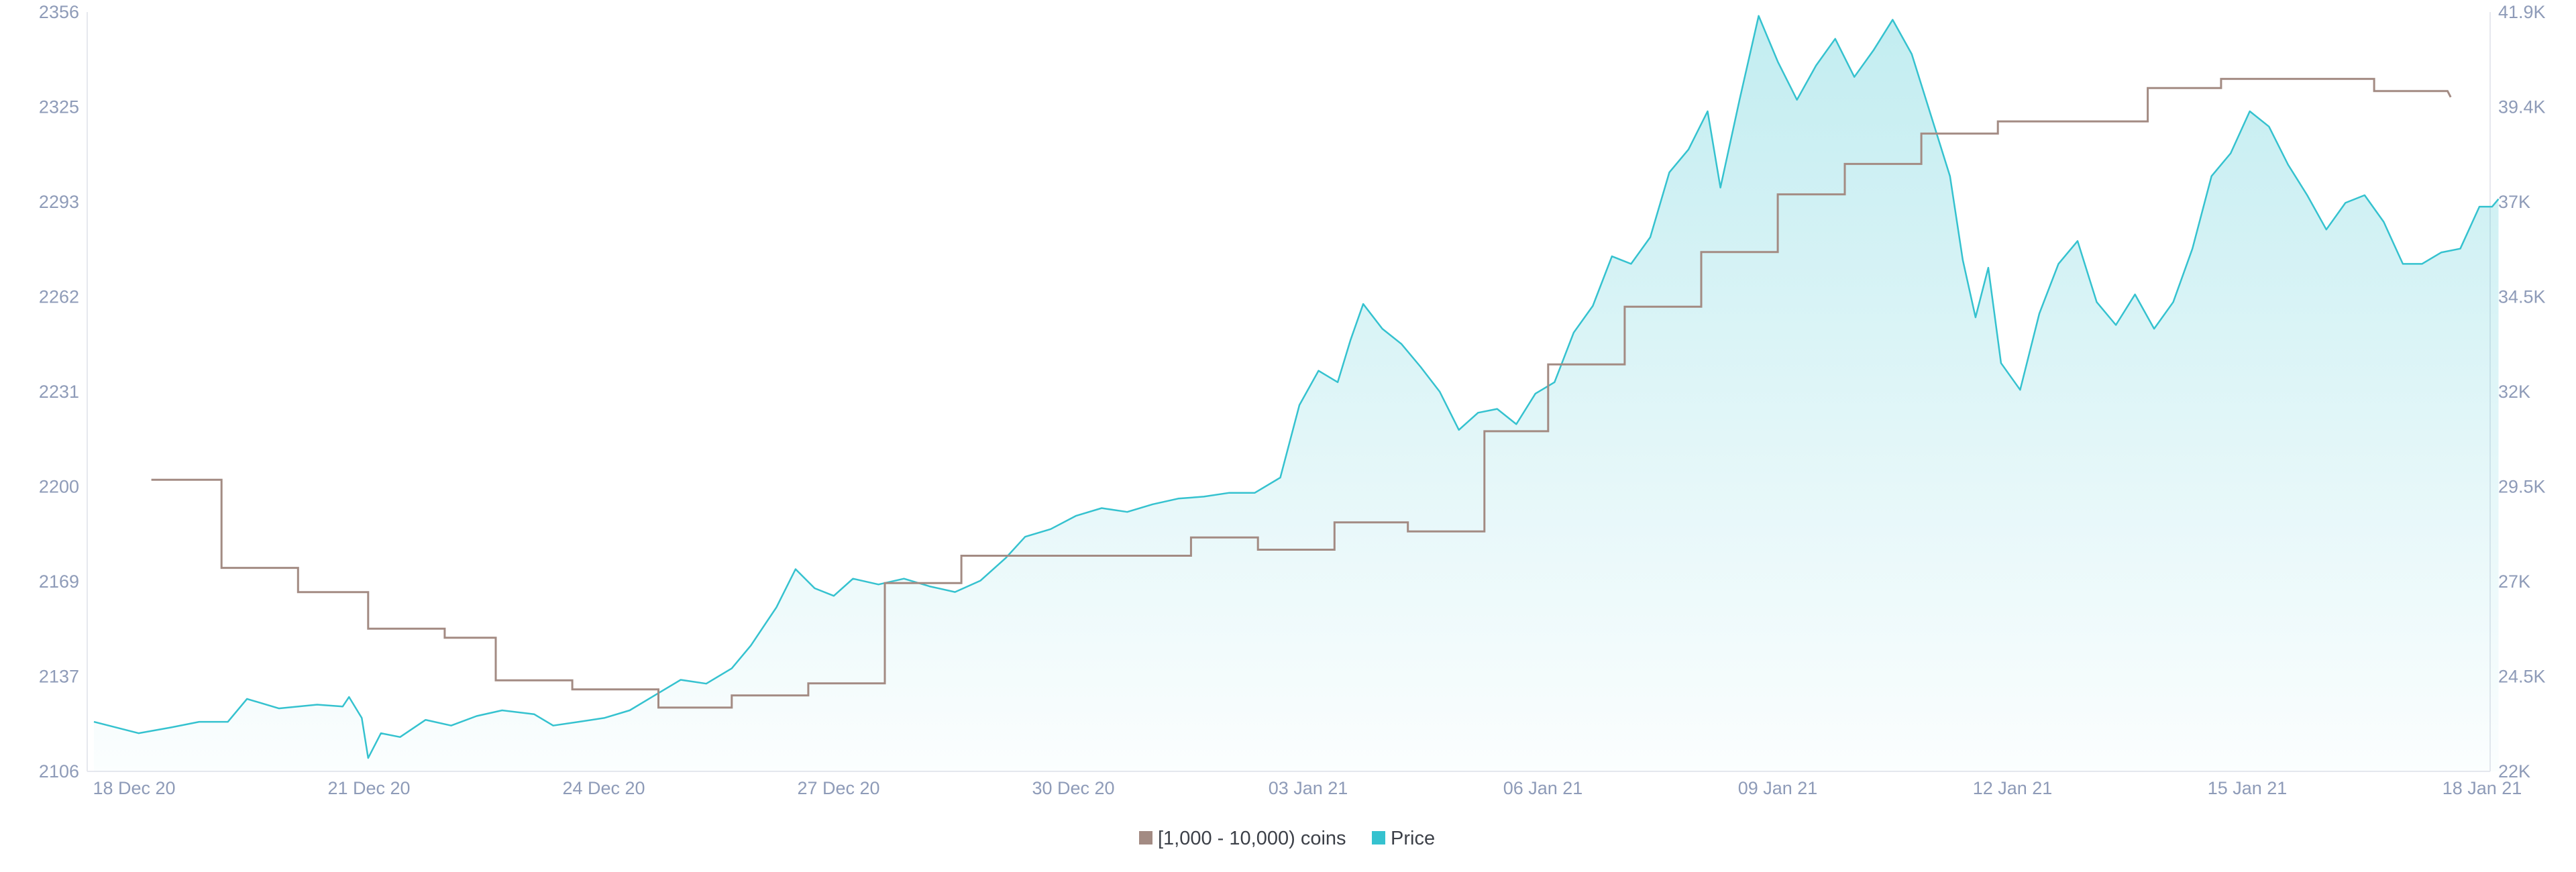 The width and height of the screenshot is (2576, 872). Describe the element at coordinates (59, 677) in the screenshot. I see `y-left-tick-label: 2137` at that location.